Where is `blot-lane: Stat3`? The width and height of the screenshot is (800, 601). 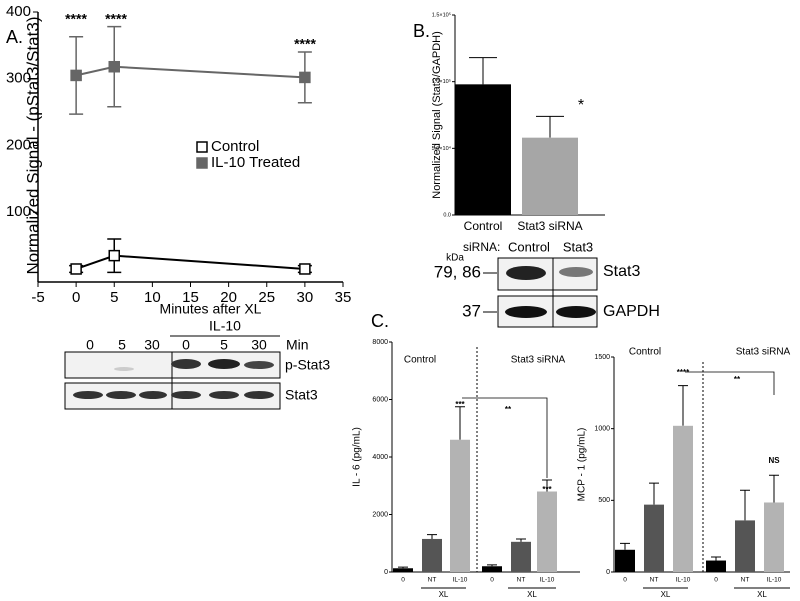
blot-lane: Stat3 is located at coordinates (578, 246).